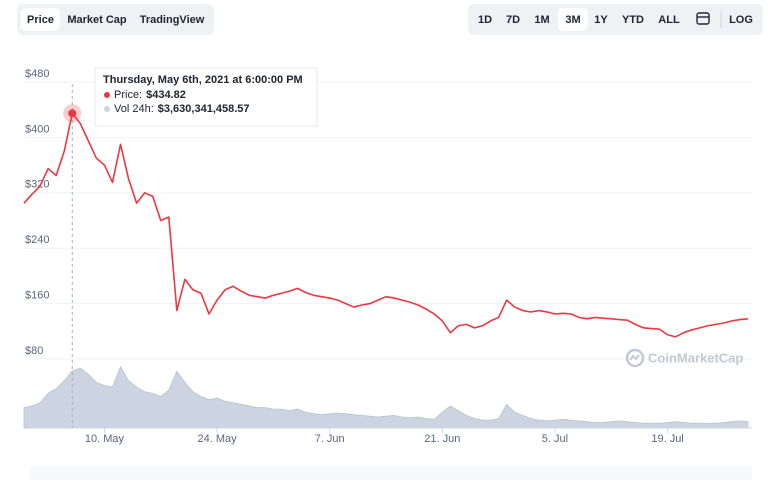 This screenshot has width=771, height=483. Describe the element at coordinates (667, 439) in the screenshot. I see `x-tick-label: 19. Jul` at that location.